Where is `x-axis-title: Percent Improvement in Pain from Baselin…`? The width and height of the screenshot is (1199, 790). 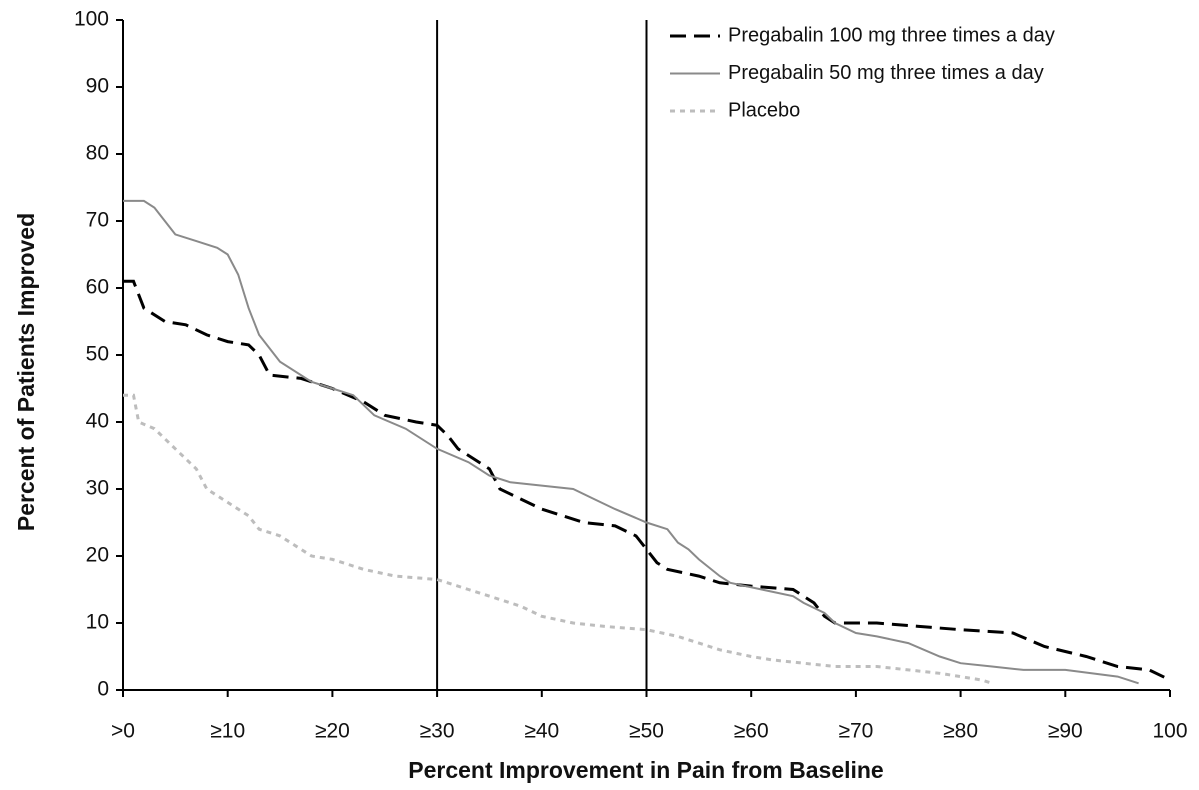
x-axis-title: Percent Improvement in Pain from Baselin… is located at coordinates (645, 770).